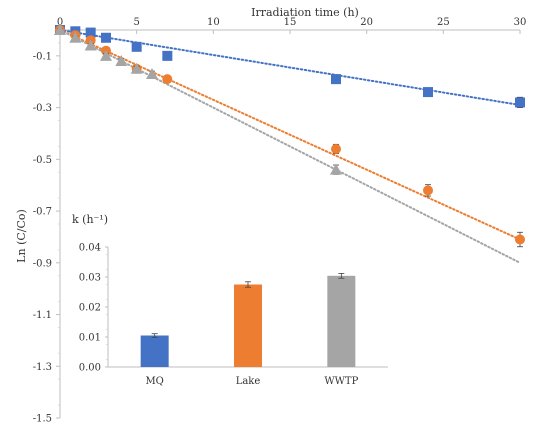 Image resolution: width=550 pixels, height=425 pixels. Describe the element at coordinates (90, 338) in the screenshot. I see `inset-y-tick-label: 0.01` at that location.